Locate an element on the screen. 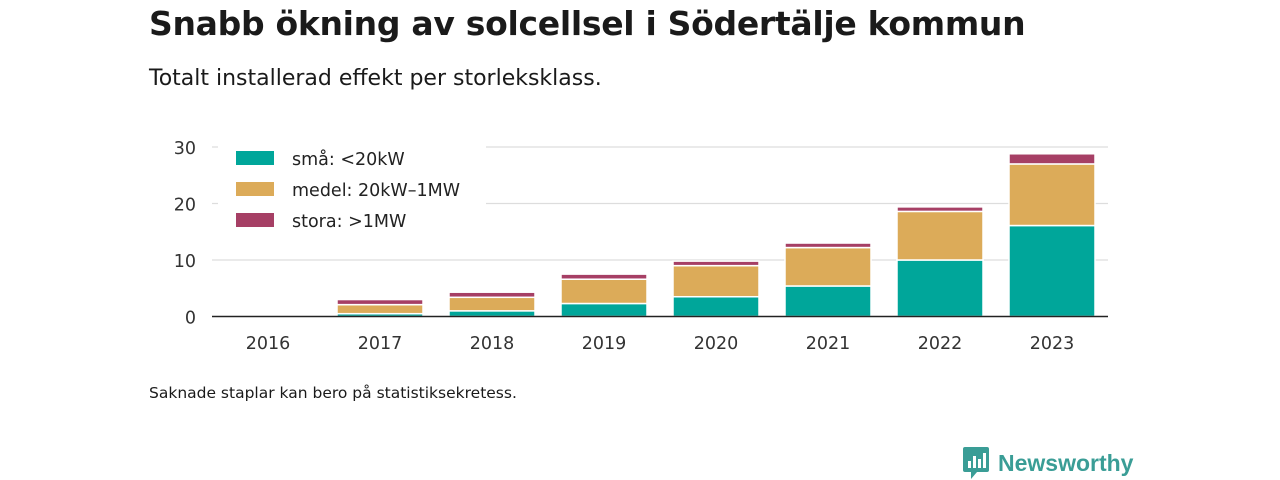 This screenshot has height=480, width=1280. x-tick-label: 2018 is located at coordinates (492, 344).